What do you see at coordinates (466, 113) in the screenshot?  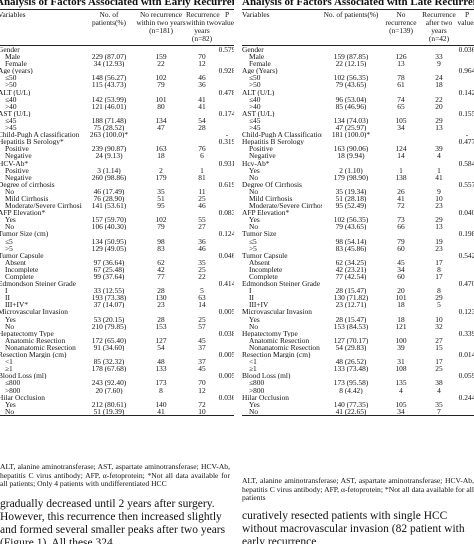 I see `cell: 0.155` at bounding box center [466, 113].